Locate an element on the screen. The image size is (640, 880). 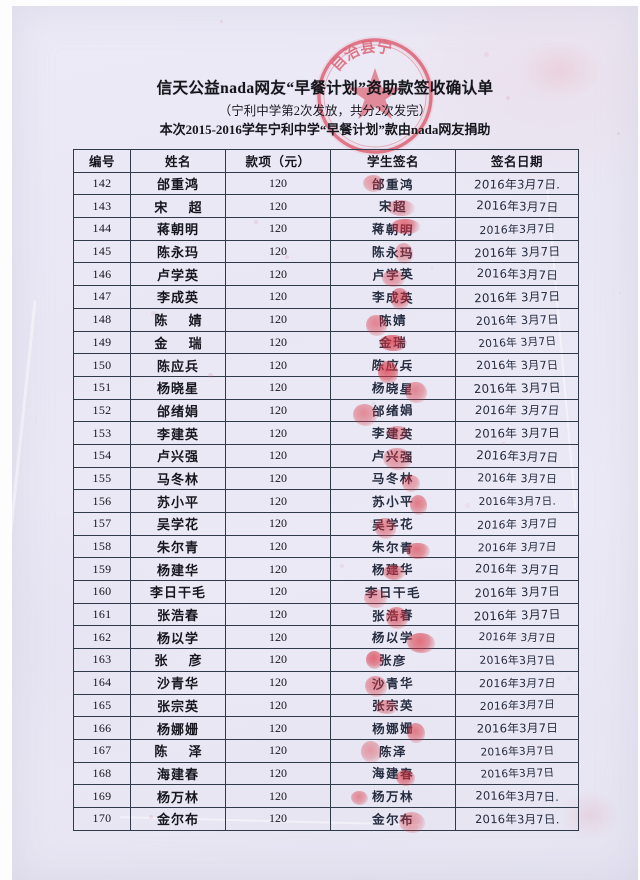
column-header-amount: 款项（元） is located at coordinates (278, 161).